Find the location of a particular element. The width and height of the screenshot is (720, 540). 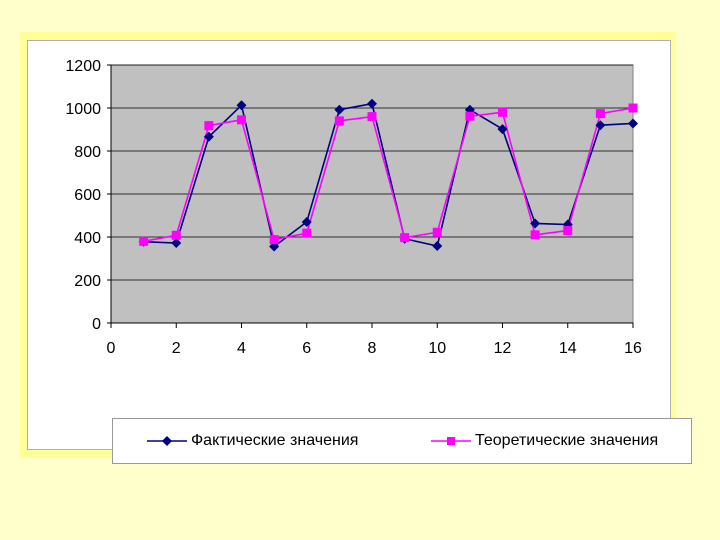

legend-item-theoretical: Теоретические значения is located at coordinates (544, 441).